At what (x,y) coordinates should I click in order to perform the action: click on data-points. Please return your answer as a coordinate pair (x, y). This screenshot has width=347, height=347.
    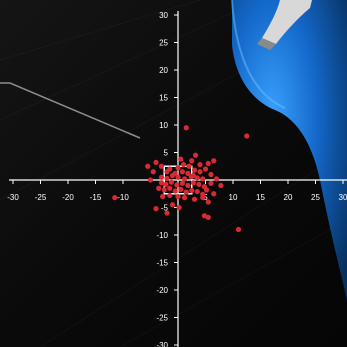
    Looking at the image, I should click on (181, 179).